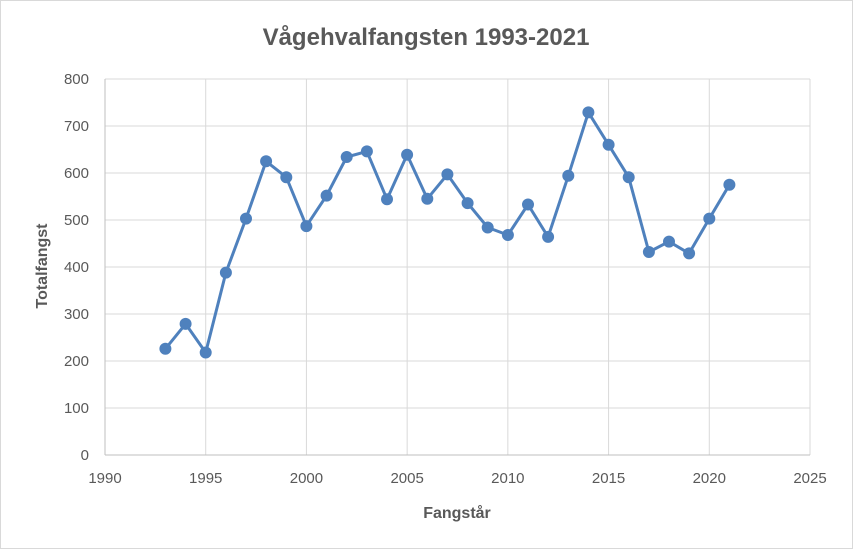 This screenshot has height=549, width=853. I want to click on data-point-2009, so click(487, 227).